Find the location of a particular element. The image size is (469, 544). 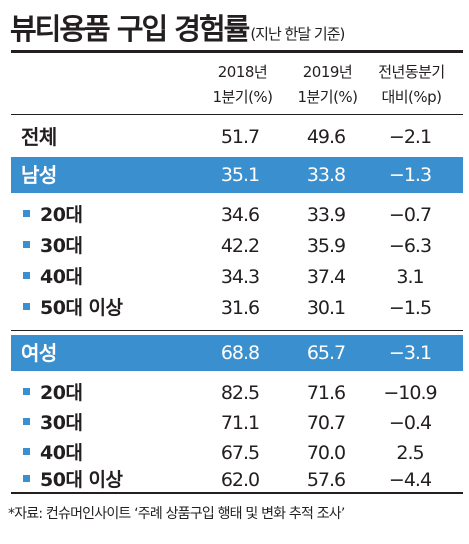

column-header-line1: 2019년 is located at coordinates (327, 72).